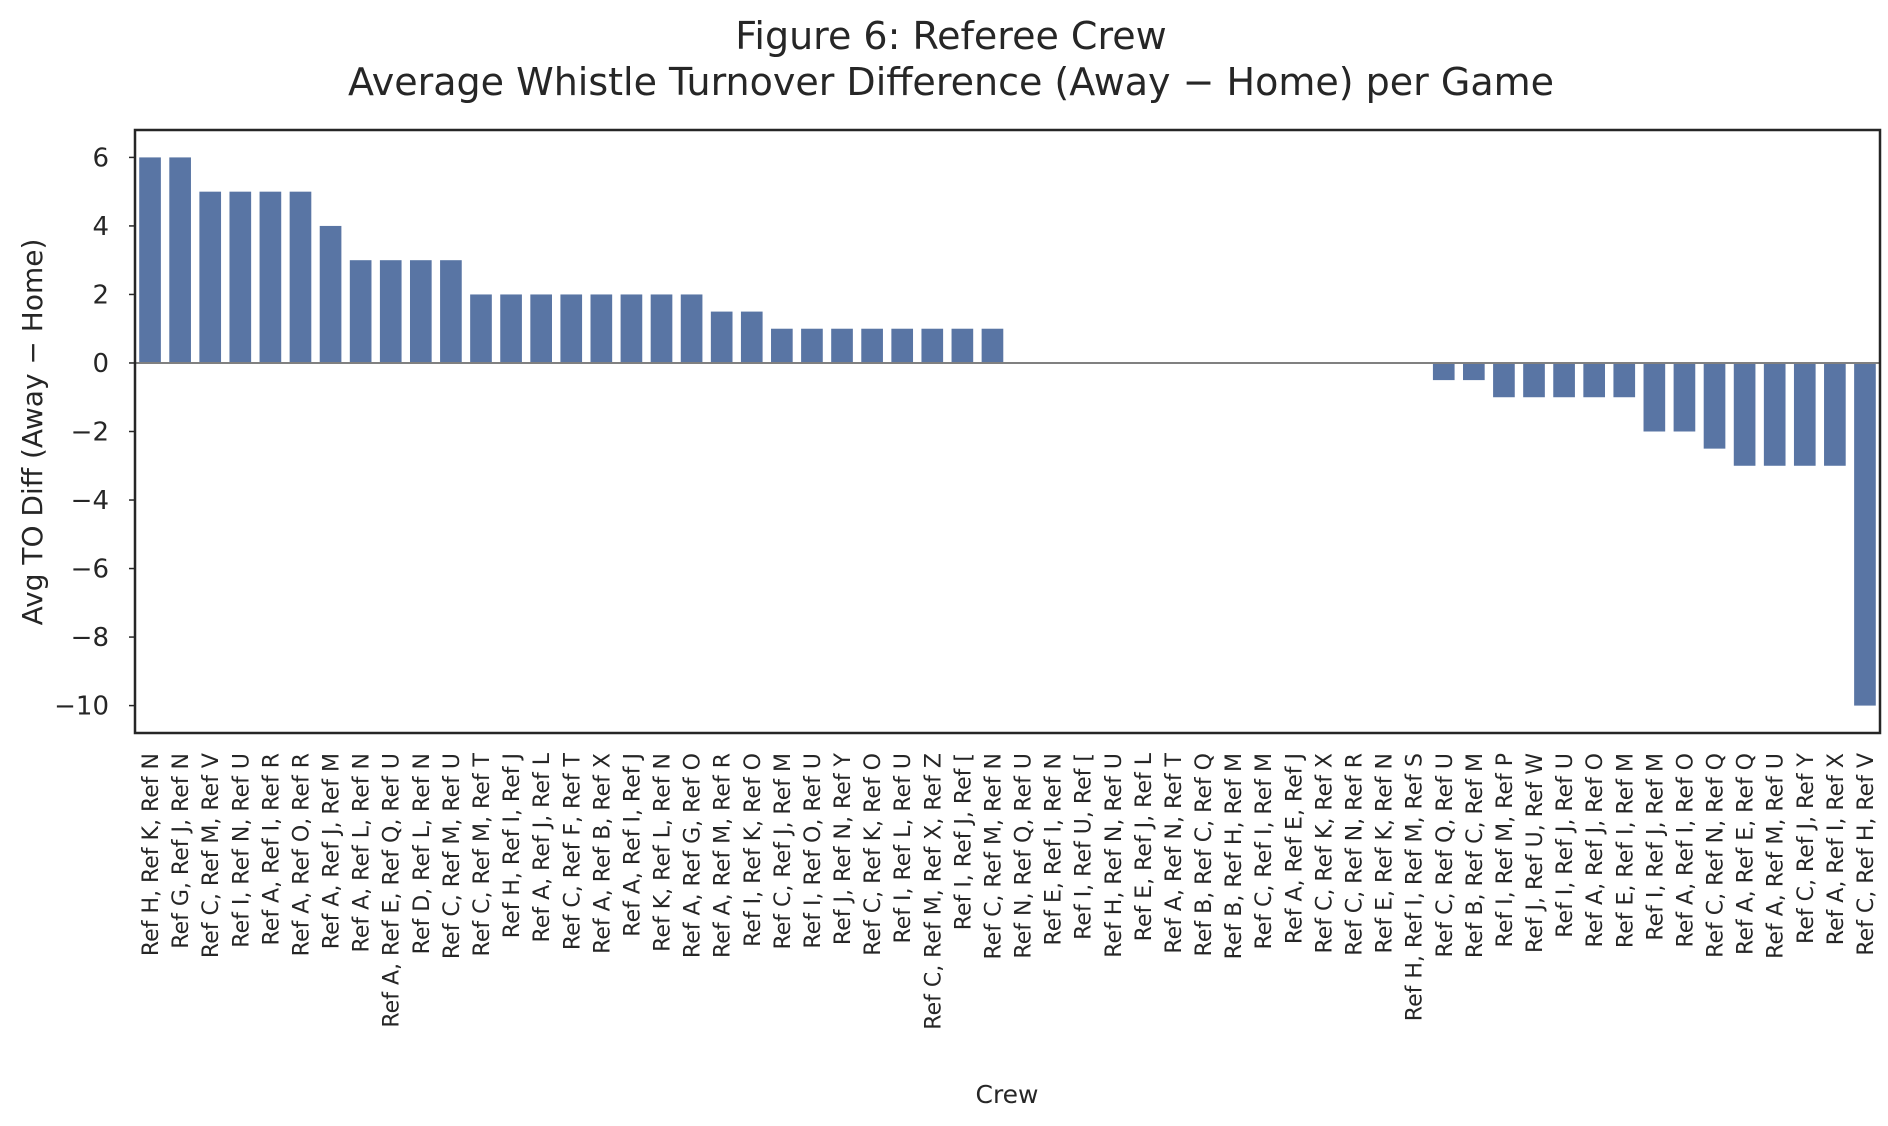 The image size is (1888, 1126). I want to click on x-tick-label: Ref I, Ref U, Ref [, so click(1084, 846).